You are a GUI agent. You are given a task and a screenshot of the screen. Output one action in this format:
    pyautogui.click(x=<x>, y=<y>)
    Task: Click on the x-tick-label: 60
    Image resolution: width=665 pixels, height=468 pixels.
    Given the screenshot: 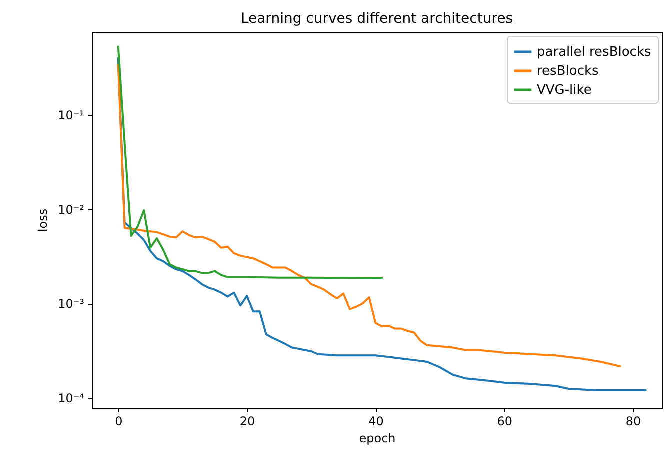 What is the action you would take?
    pyautogui.click(x=505, y=421)
    